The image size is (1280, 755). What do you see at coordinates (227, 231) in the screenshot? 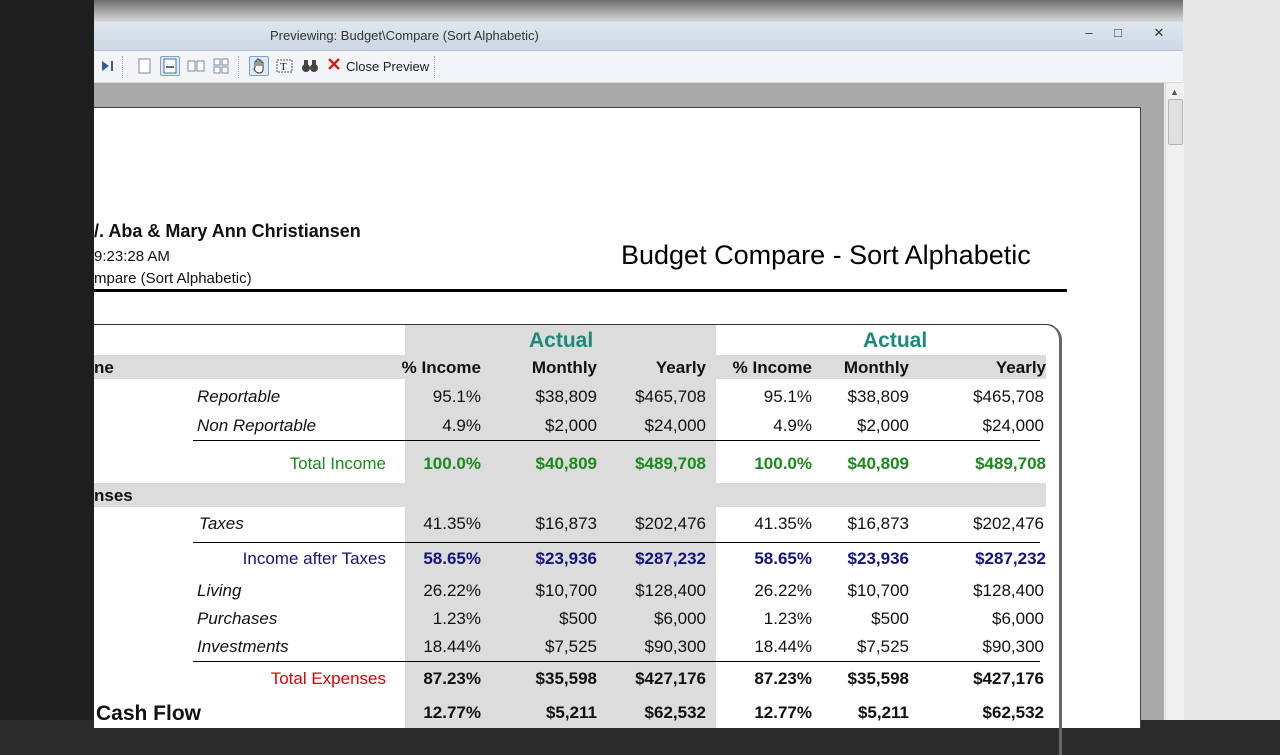
I see `report-owner-names: /. Aba & Mary Ann Christiansen` at bounding box center [227, 231].